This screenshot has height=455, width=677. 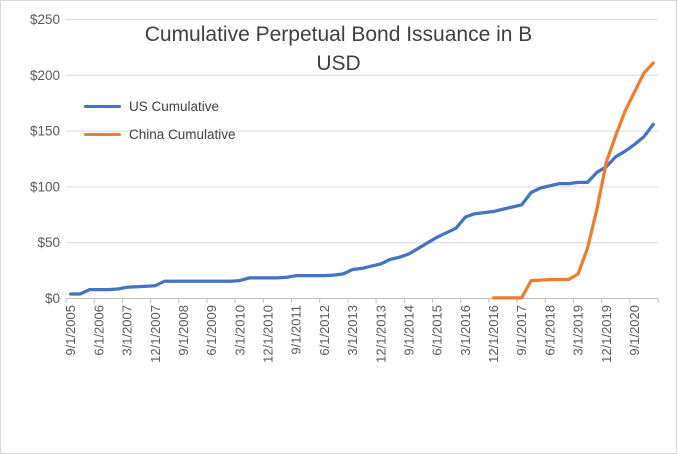 What do you see at coordinates (211, 330) in the screenshot?
I see `x-tick-label: 6/1/2009` at bounding box center [211, 330].